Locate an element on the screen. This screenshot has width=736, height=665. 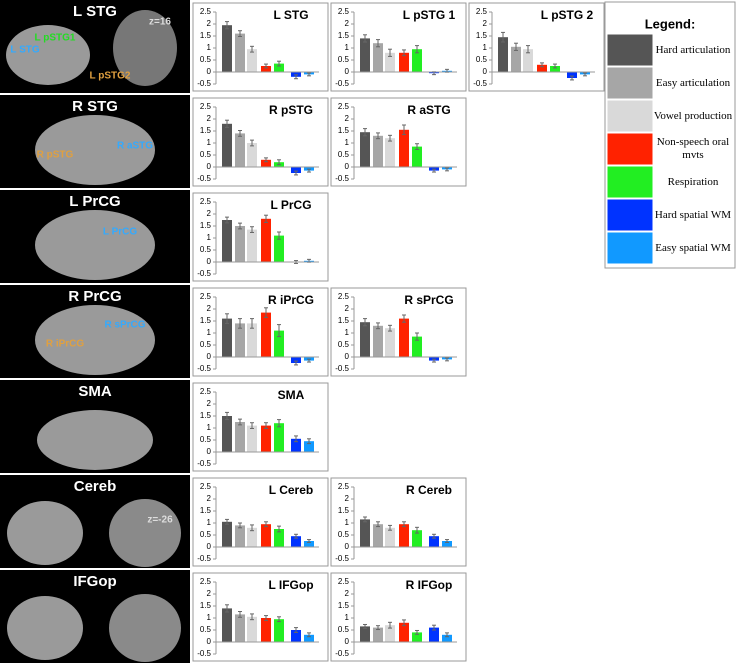
region-label: L STG is located at coordinates (24, 50).